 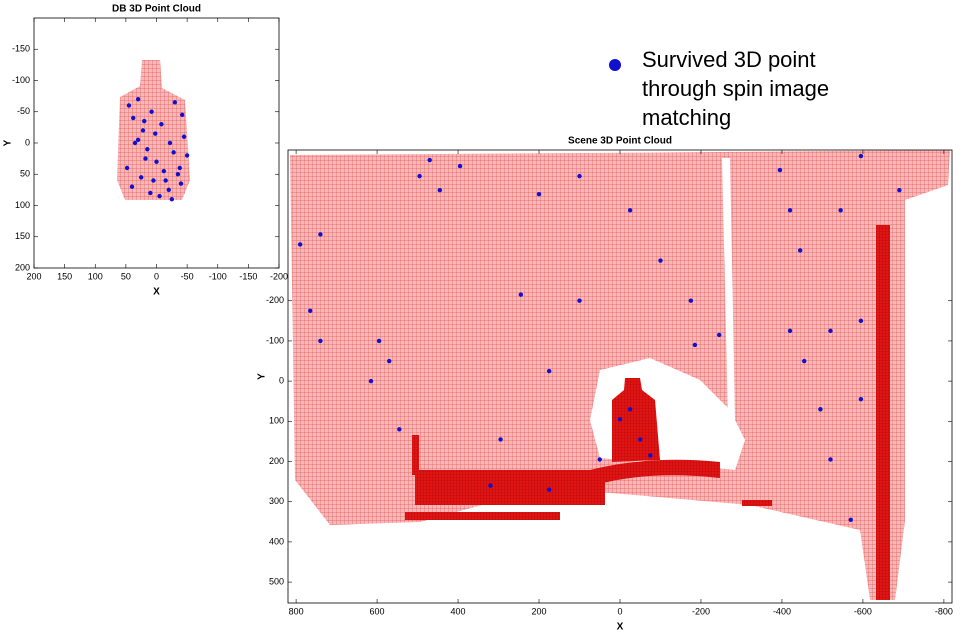 What do you see at coordinates (510, 487) in the screenshot?
I see `table` at bounding box center [510, 487].